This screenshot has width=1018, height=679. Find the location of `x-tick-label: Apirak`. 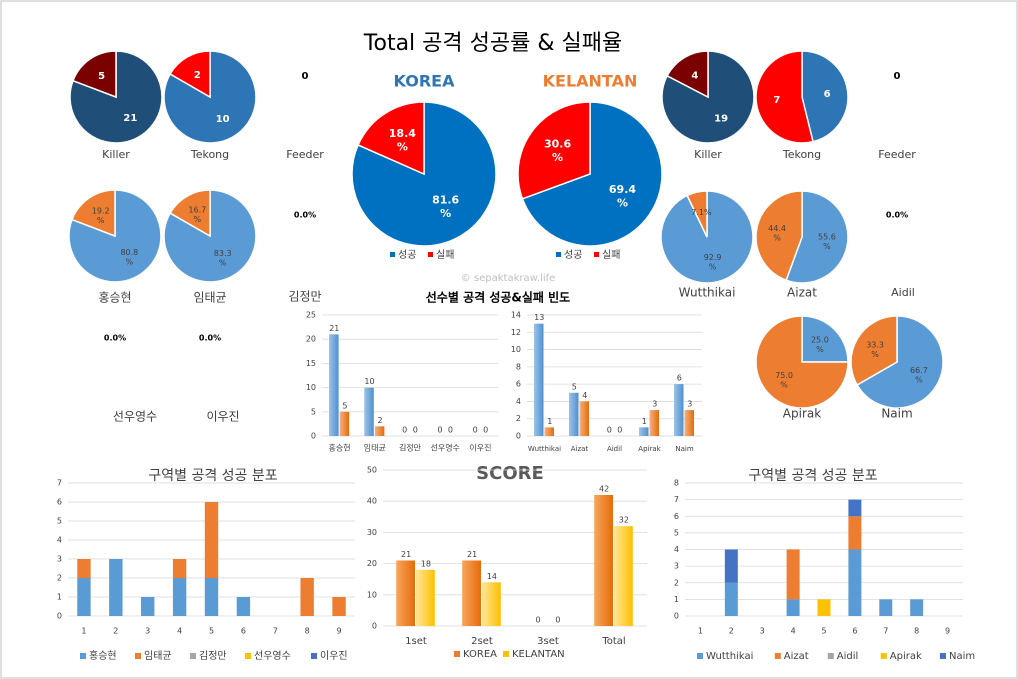

x-tick-label: Apirak is located at coordinates (649, 449).